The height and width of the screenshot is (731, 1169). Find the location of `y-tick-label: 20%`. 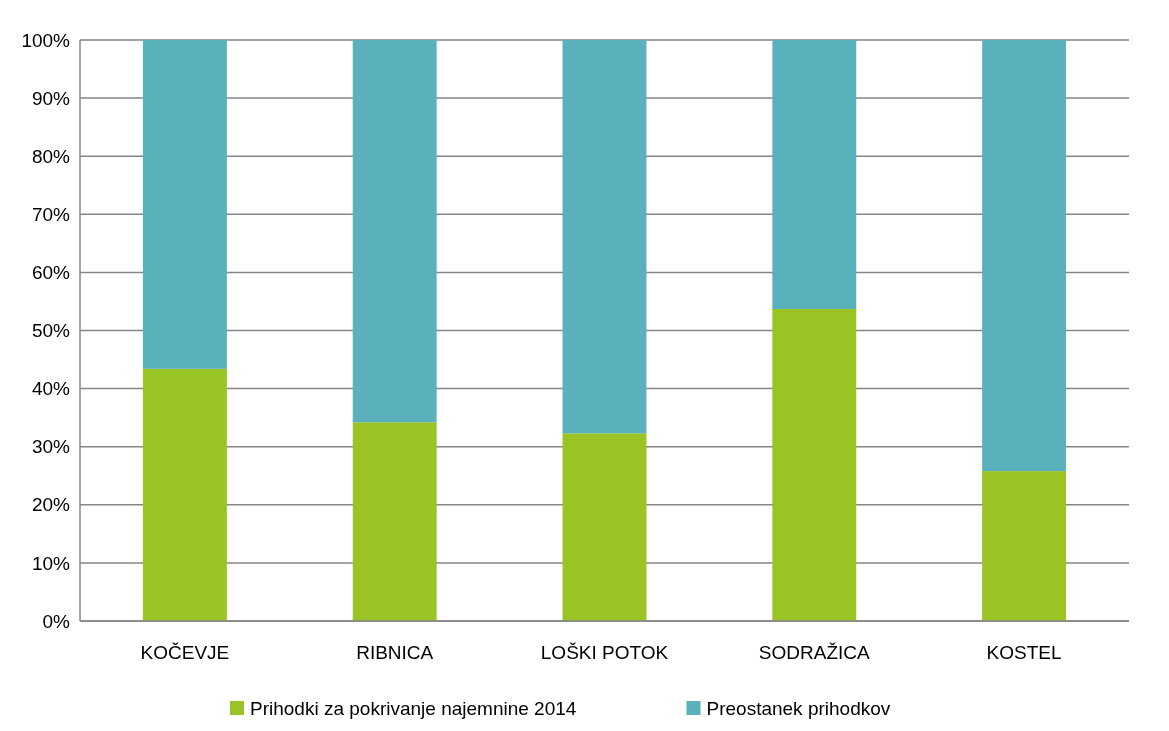

y-tick-label: 20% is located at coordinates (51, 505).